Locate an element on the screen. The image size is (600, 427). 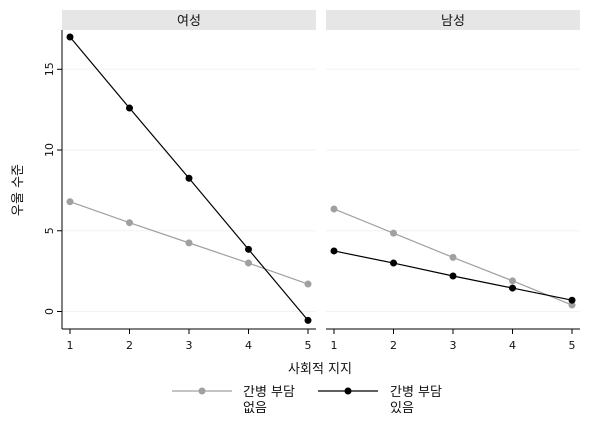
legend-label-line2: 있음 is located at coordinates (402, 408).